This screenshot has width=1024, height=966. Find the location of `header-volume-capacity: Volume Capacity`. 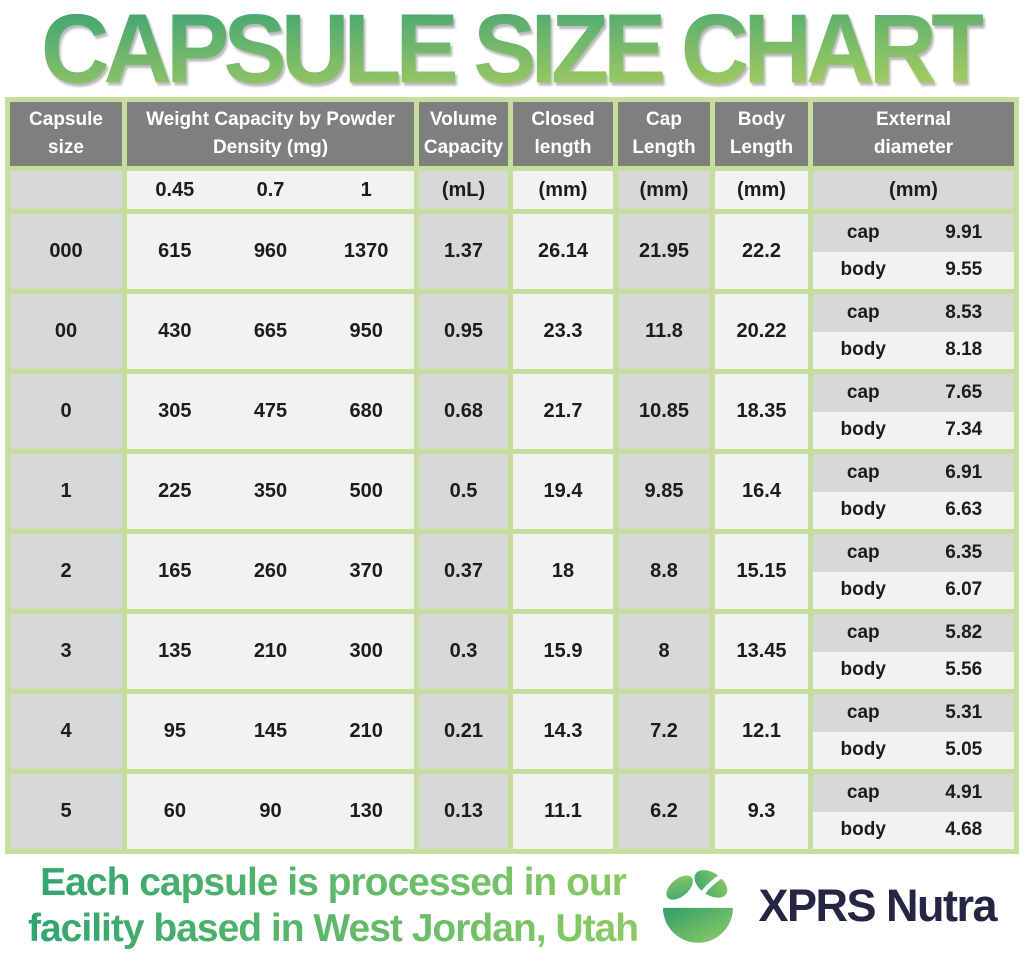

header-volume-capacity: Volume Capacity is located at coordinates (463, 134).